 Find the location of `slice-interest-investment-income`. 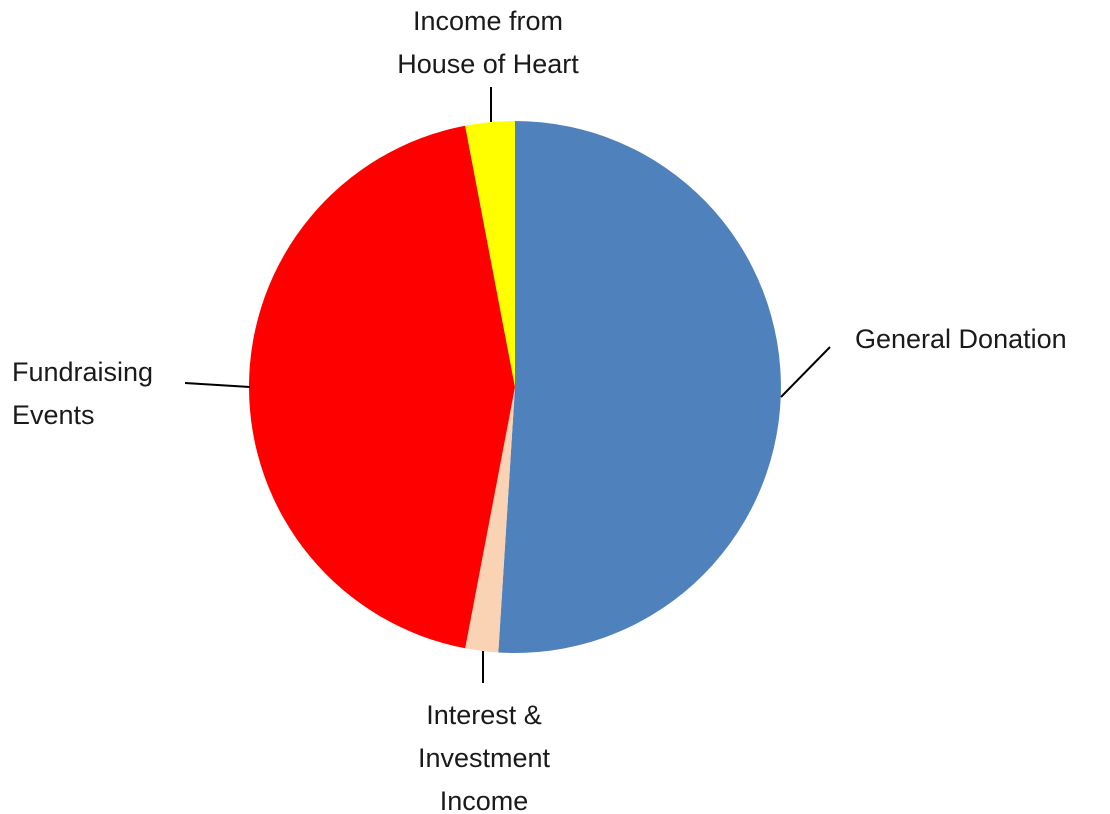

slice-interest-investment-income is located at coordinates (490, 520).